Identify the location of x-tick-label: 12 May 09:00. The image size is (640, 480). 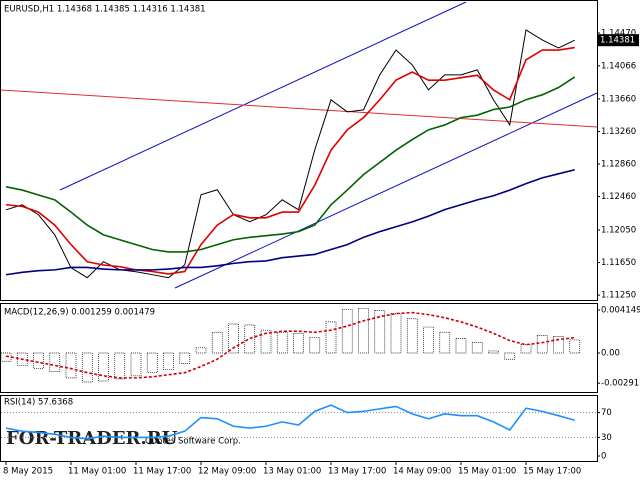
(227, 472).